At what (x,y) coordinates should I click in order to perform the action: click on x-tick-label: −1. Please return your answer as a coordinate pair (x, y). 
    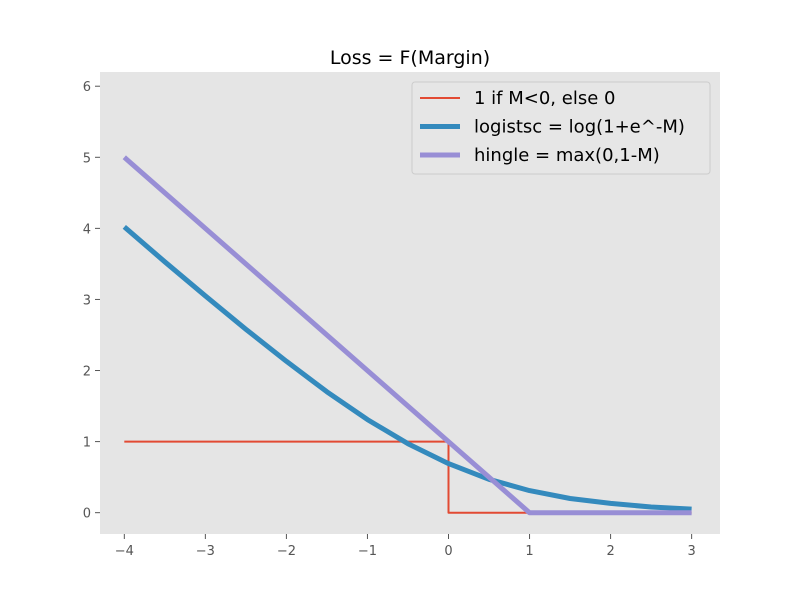
    Looking at the image, I should click on (367, 551).